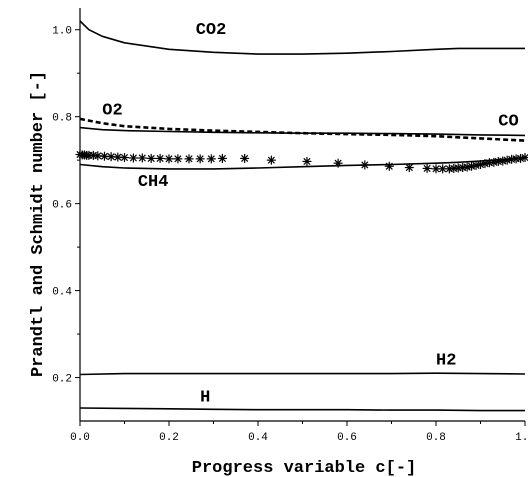 The image size is (528, 477). Describe the element at coordinates (169, 438) in the screenshot. I see `x-tick-label: 0.2` at that location.